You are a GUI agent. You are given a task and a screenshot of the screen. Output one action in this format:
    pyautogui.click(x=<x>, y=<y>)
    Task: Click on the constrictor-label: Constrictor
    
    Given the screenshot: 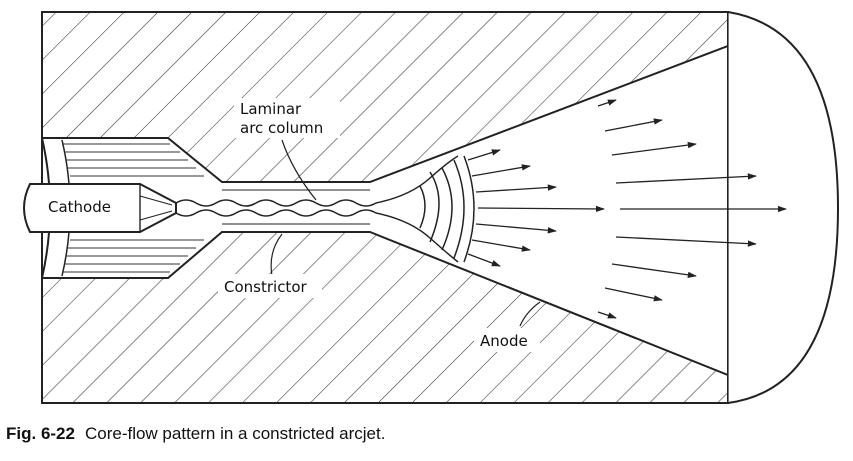 What is the action you would take?
    pyautogui.click(x=265, y=287)
    